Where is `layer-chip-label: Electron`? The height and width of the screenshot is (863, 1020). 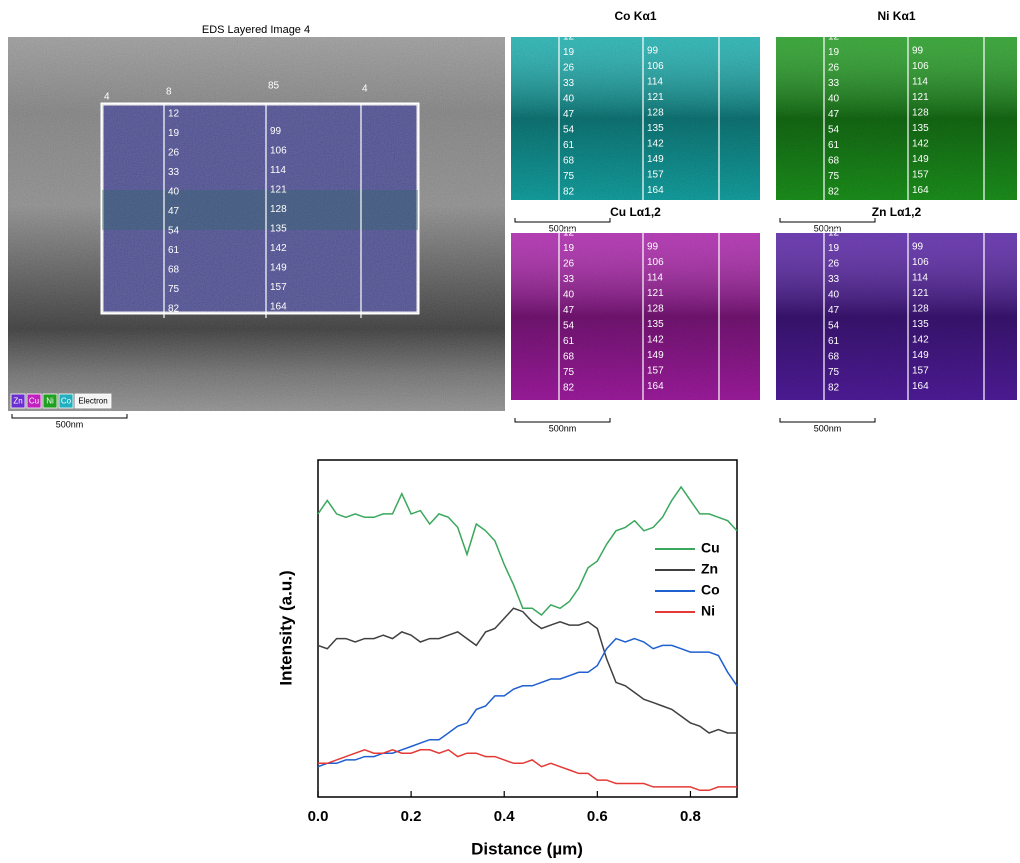 layer-chip-label: Electron is located at coordinates (92, 401).